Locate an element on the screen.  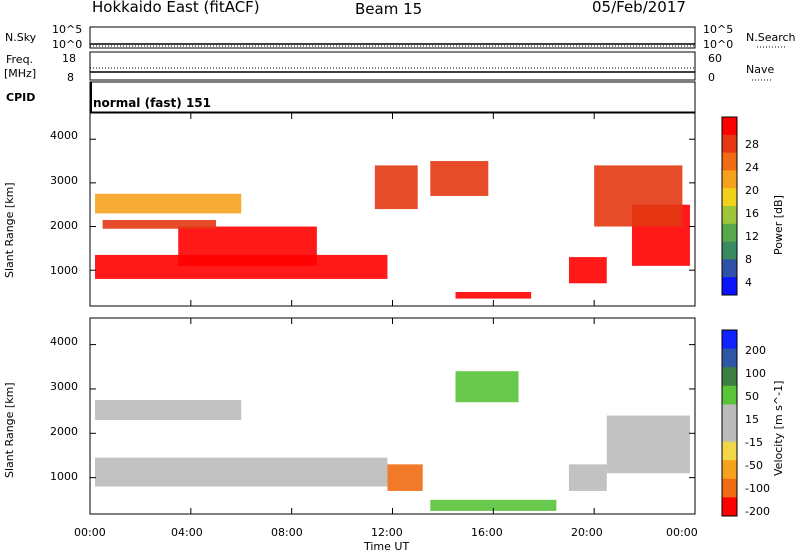
power-ytick-2000: 2000 is located at coordinates (64, 225).